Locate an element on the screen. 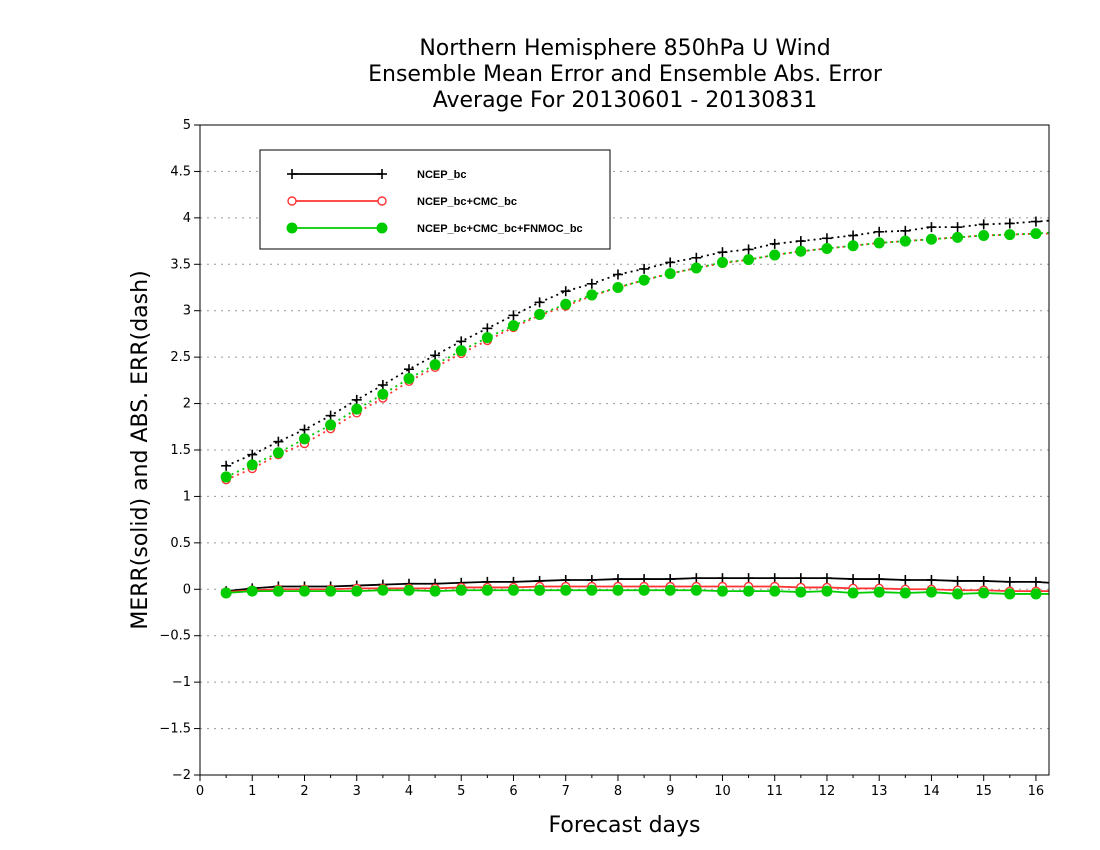  x-tick-label: 16 is located at coordinates (1036, 791).